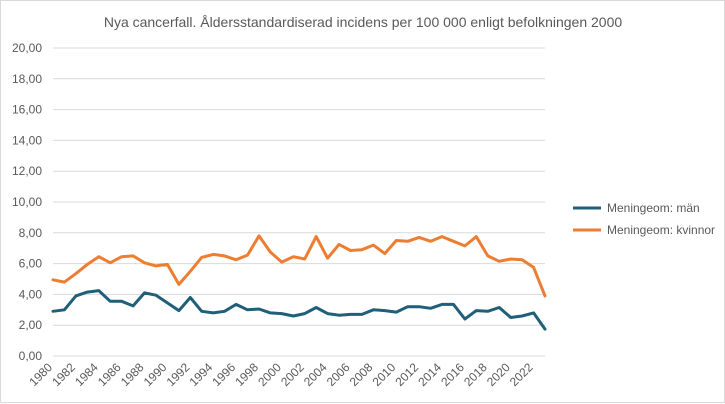 The width and height of the screenshot is (725, 404). I want to click on x-tick-label: 2012, so click(406, 374).